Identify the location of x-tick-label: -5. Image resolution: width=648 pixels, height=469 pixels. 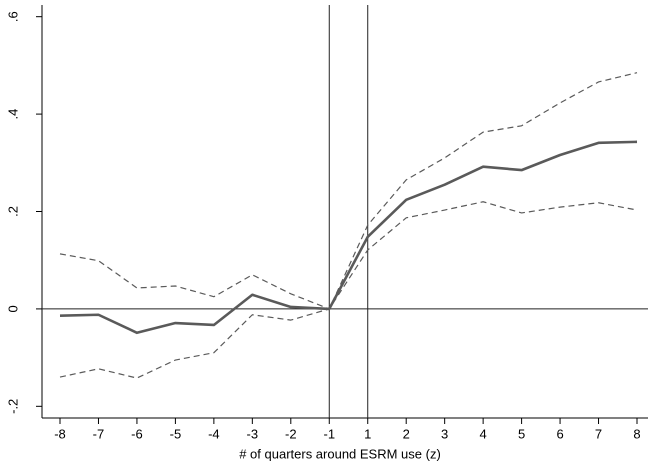
(176, 433).